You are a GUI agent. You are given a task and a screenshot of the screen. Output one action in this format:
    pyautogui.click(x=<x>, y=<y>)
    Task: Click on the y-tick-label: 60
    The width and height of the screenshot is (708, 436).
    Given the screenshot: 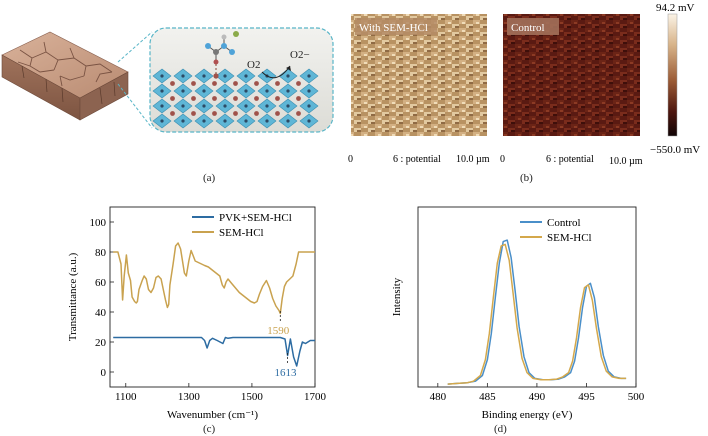 What is the action you would take?
    pyautogui.click(x=101, y=283)
    